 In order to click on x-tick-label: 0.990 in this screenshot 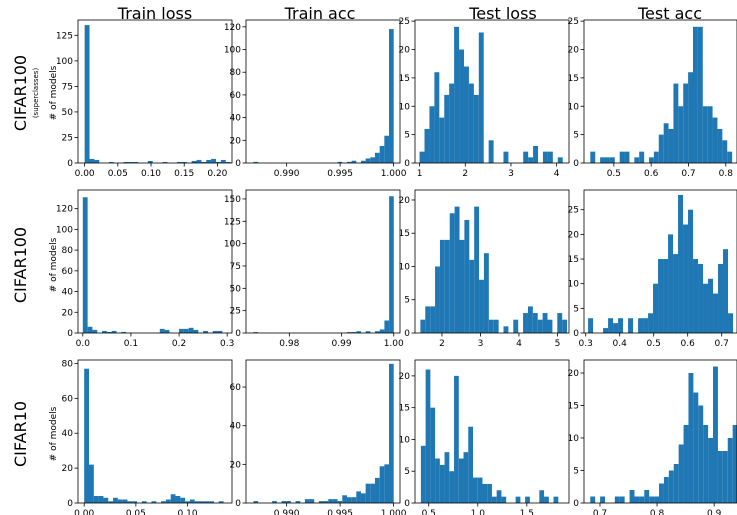, I will do `click(287, 512)`.